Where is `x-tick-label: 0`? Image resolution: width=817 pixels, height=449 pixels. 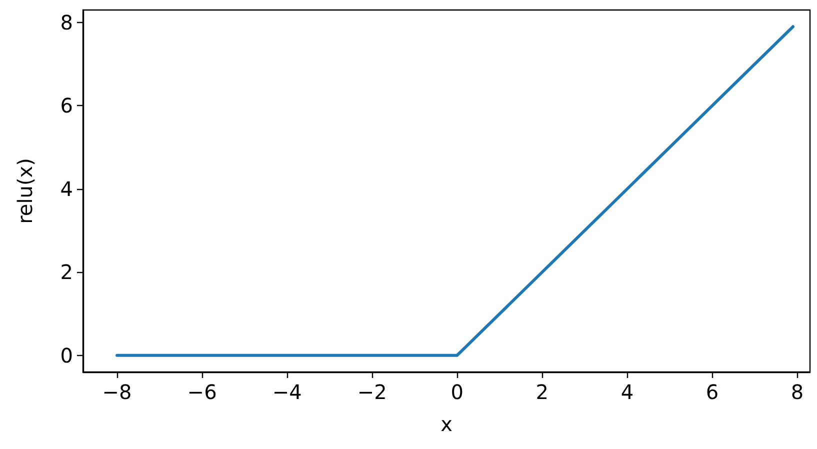 x-tick-label: 0 is located at coordinates (457, 392).